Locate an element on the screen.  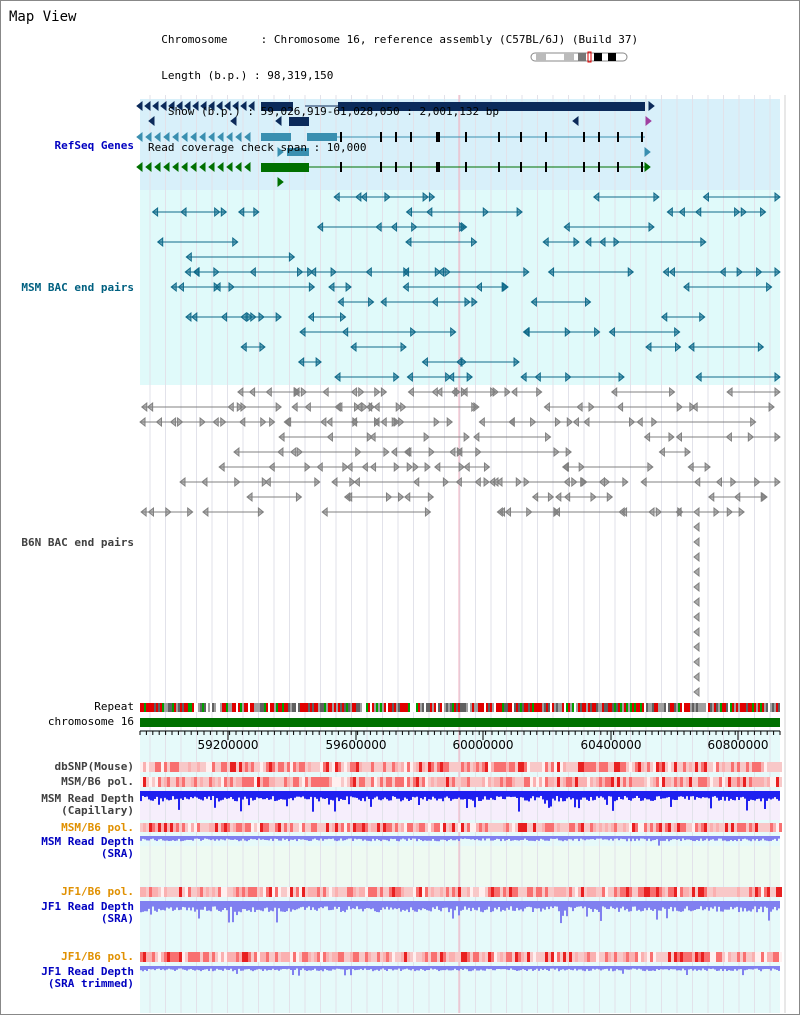
track-label-refseq-genes: RefSeq Genes is located at coordinates (94, 145).